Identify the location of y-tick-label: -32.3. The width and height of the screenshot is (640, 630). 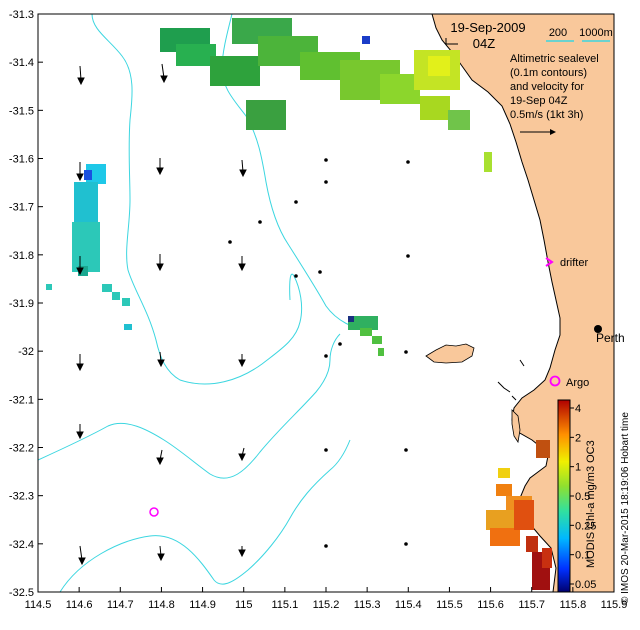
(21, 497).